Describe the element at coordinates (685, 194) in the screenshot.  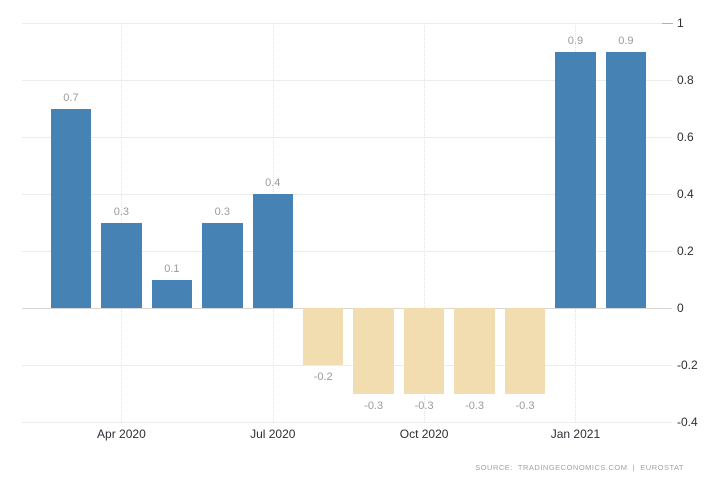
I see `y-tick-label-0-4: 0.4` at that location.